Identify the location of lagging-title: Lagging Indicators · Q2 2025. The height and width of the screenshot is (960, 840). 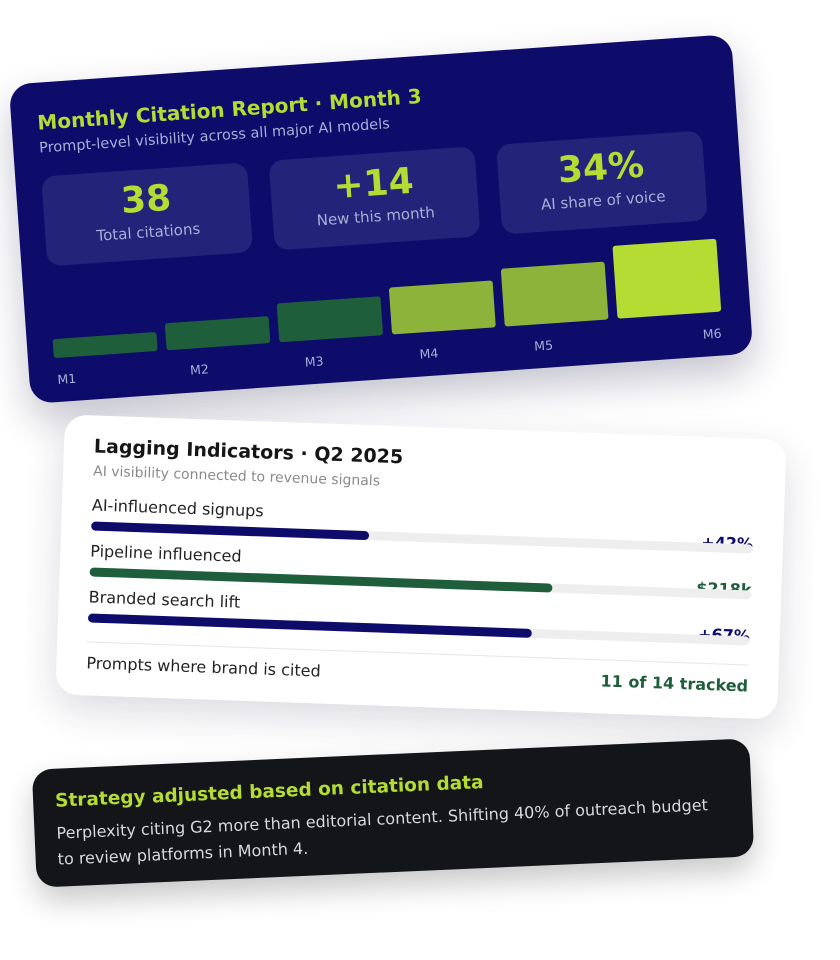
(248, 452).